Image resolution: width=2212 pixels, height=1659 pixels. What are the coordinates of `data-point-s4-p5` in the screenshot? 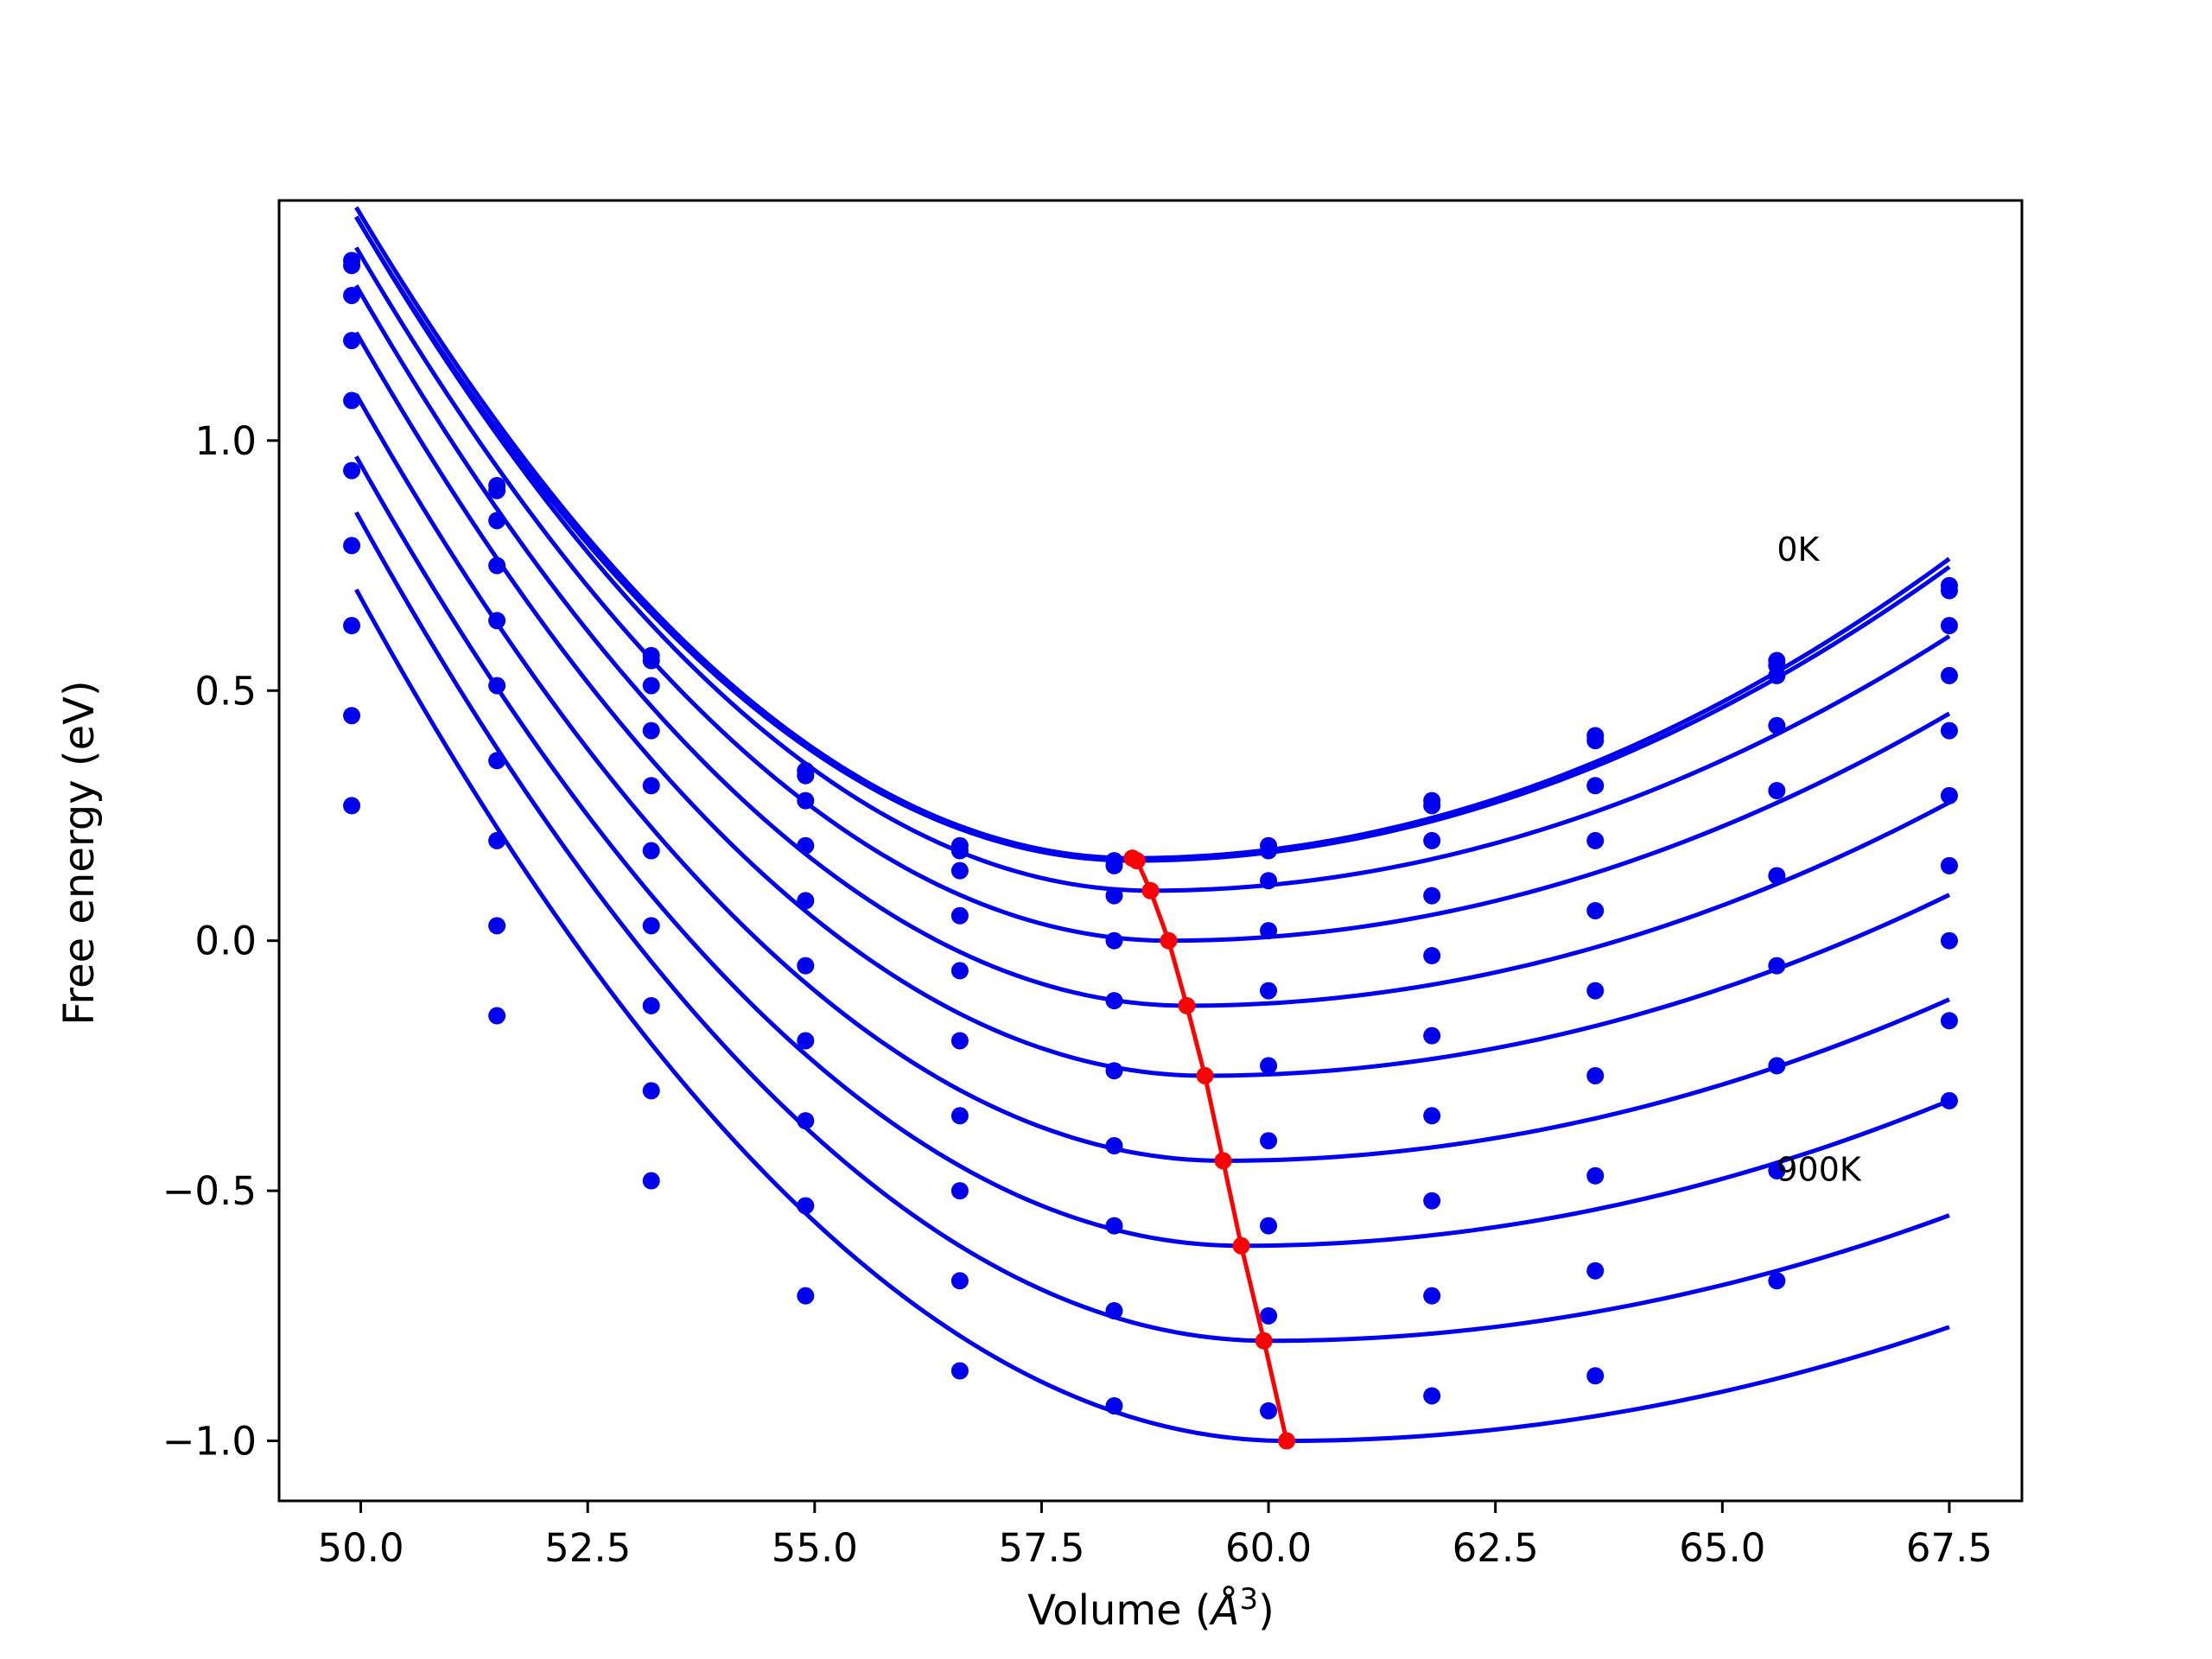 It's located at (959, 915).